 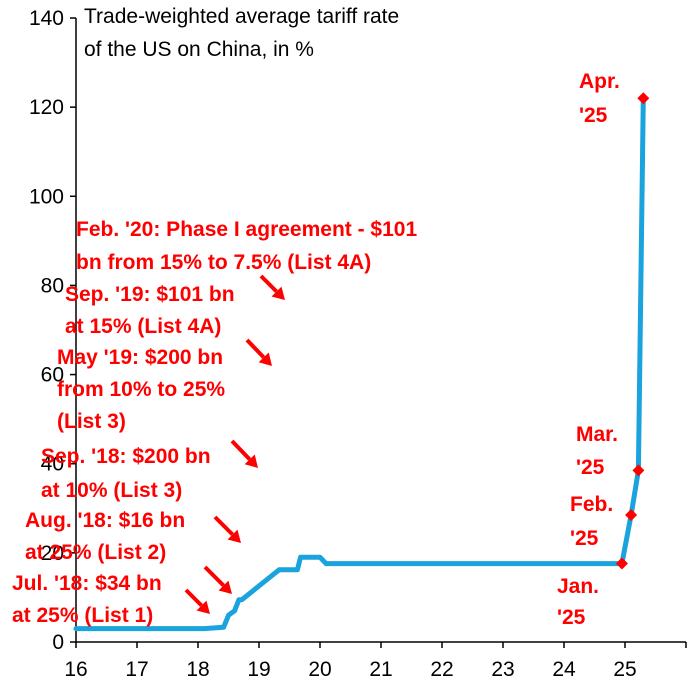 What do you see at coordinates (564, 669) in the screenshot?
I see `x-tick-label: 24` at bounding box center [564, 669].